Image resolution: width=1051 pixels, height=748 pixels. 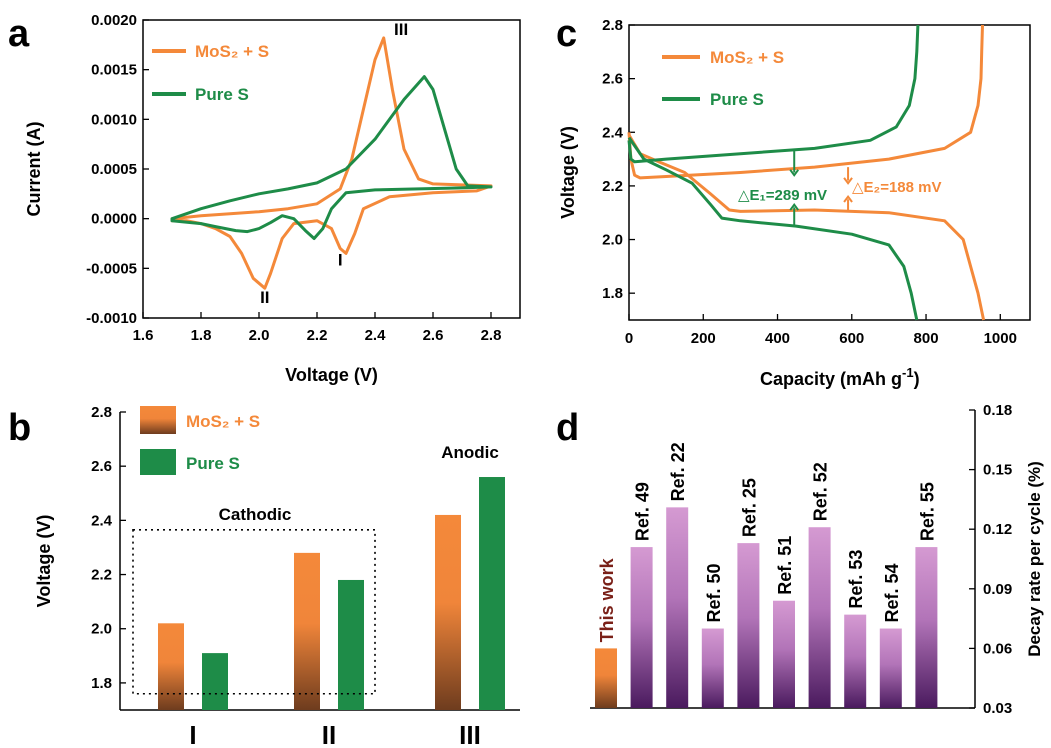 What do you see at coordinates (340, 259) in the screenshot?
I see `peak-label-i: I` at bounding box center [340, 259].